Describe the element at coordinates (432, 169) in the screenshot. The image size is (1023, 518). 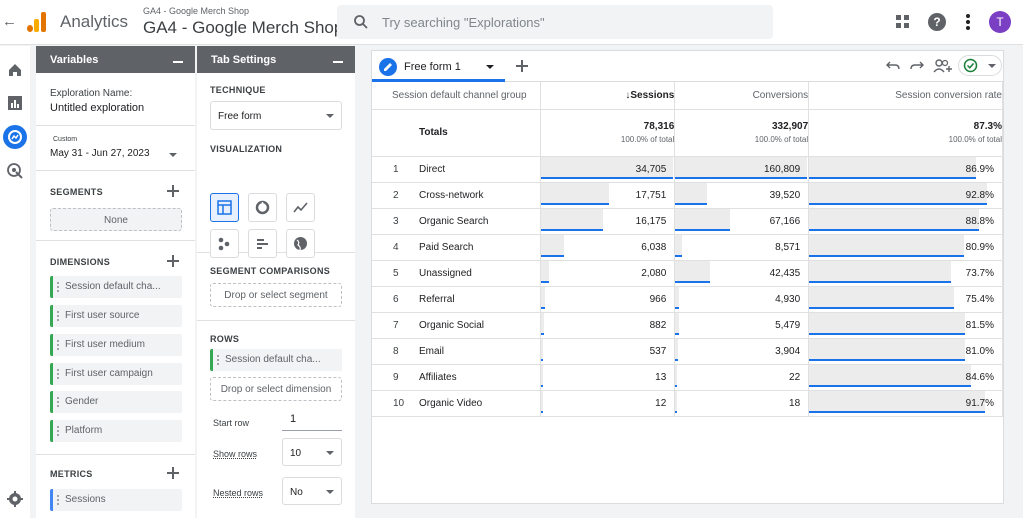
I see `channel-name: Direct` at that location.